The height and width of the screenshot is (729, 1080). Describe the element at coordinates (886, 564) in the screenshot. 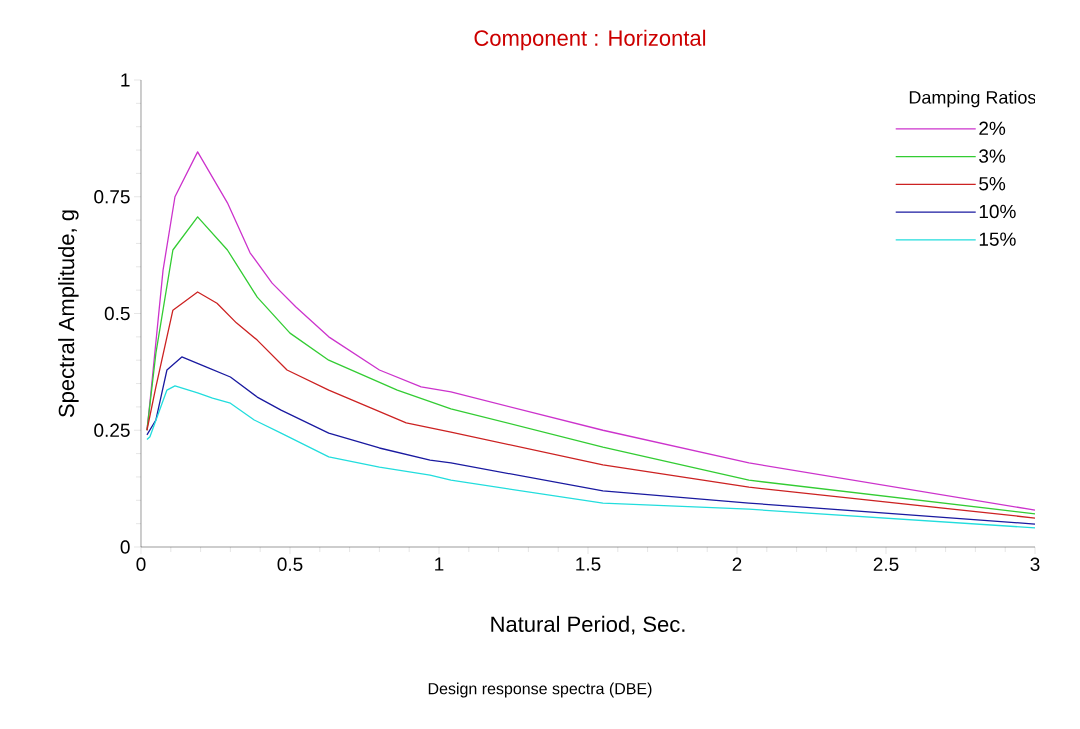

I see `x-tick-label: 2.5` at that location.